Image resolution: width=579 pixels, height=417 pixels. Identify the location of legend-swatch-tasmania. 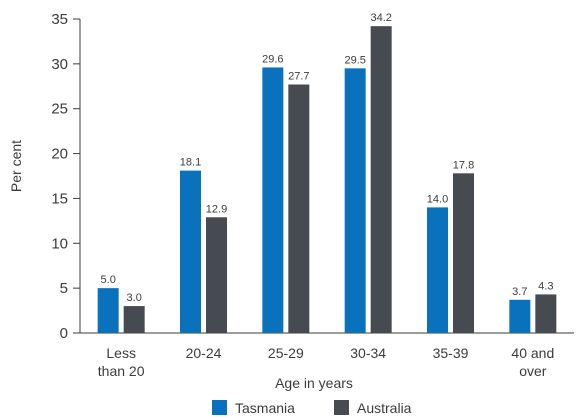
(219, 407).